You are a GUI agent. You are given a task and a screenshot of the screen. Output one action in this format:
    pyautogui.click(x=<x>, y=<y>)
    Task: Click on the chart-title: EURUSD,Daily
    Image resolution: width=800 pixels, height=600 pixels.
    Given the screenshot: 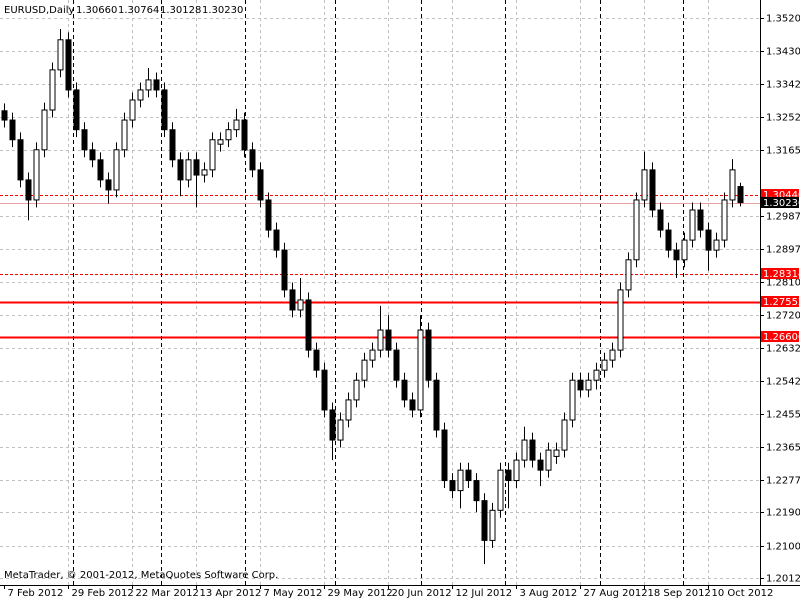 What is the action you would take?
    pyautogui.click(x=39, y=10)
    